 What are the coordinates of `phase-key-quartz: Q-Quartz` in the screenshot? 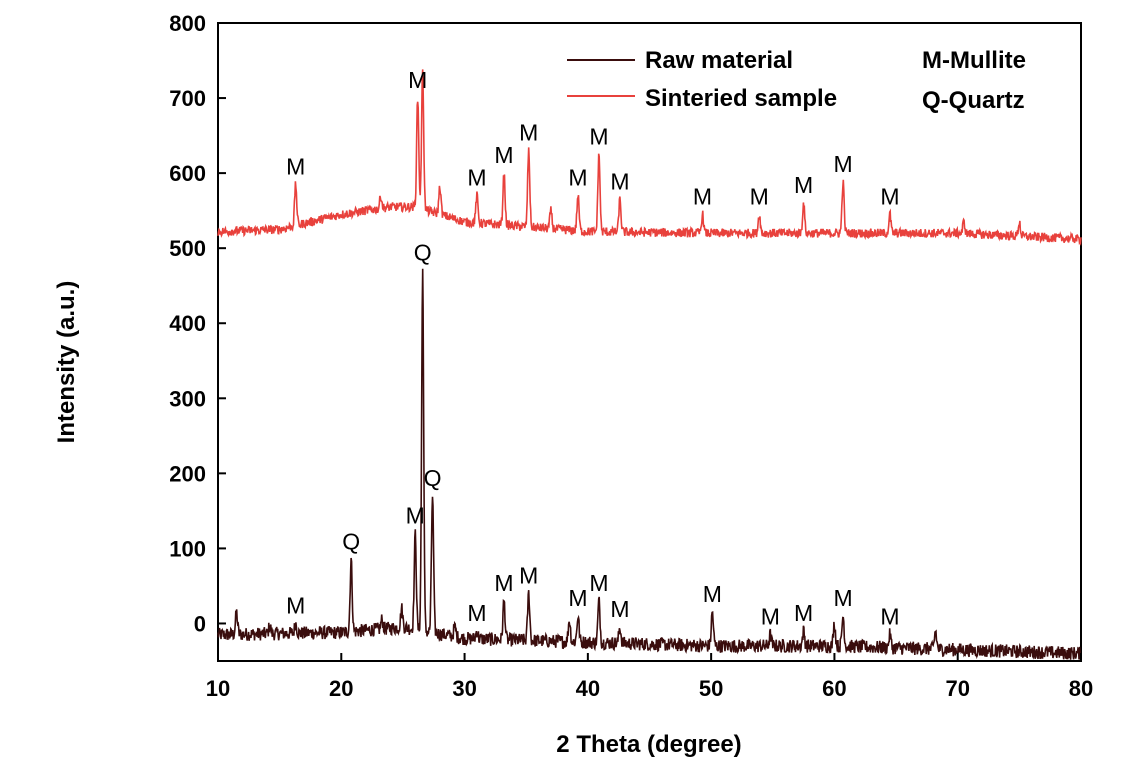 It's located at (973, 100).